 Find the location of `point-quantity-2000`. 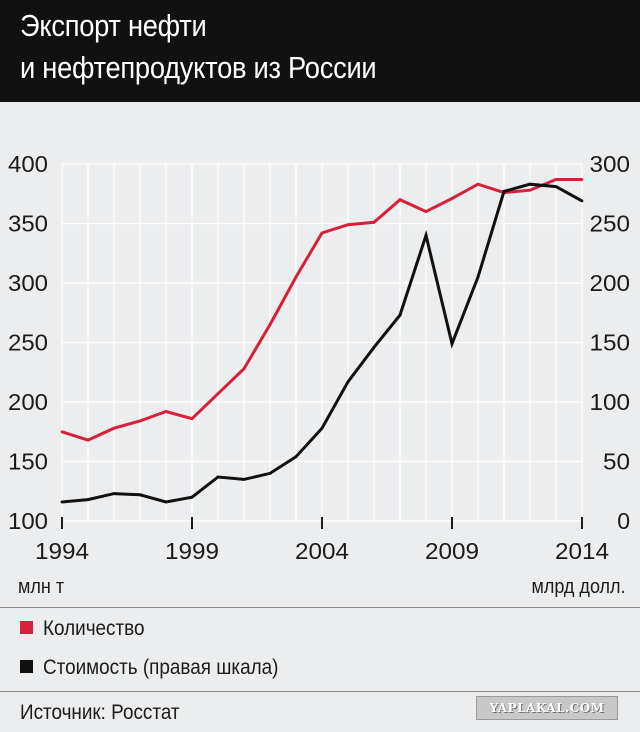

point-quantity-2000 is located at coordinates (218, 394).